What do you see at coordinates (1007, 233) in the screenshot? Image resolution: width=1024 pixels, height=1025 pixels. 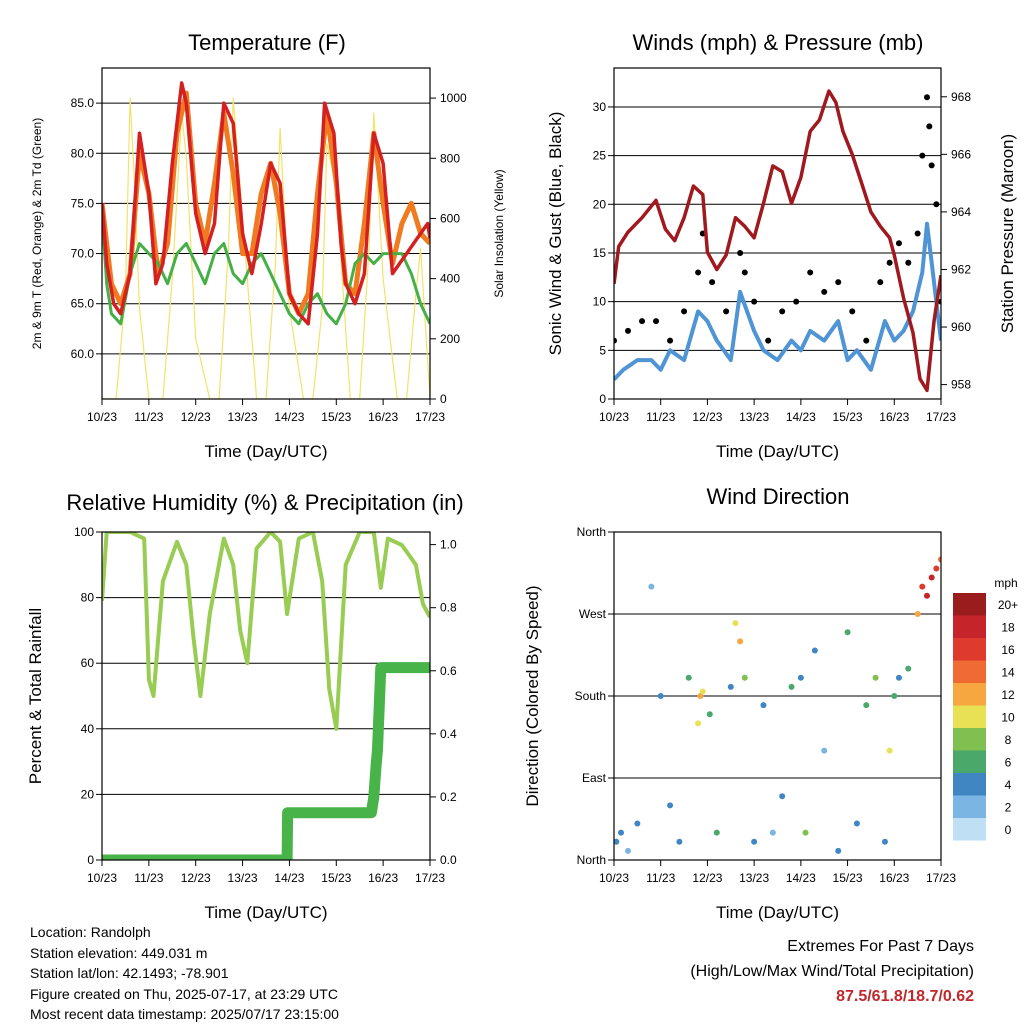 I see `y2-axis-label: Station Pressure (Maroon)` at bounding box center [1007, 233].